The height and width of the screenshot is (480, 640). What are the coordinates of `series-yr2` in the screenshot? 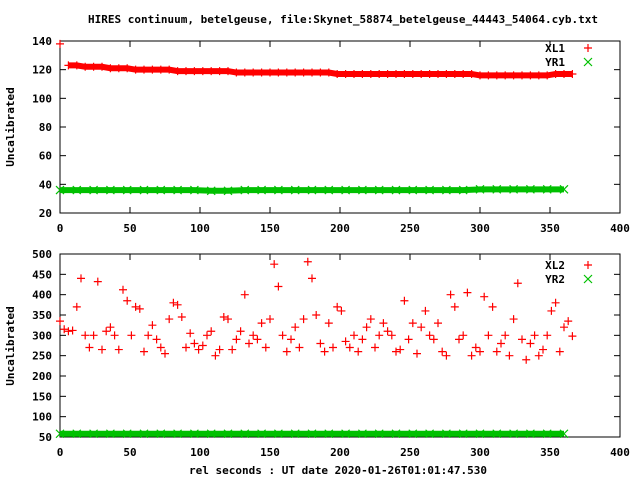 It's located at (312, 434).